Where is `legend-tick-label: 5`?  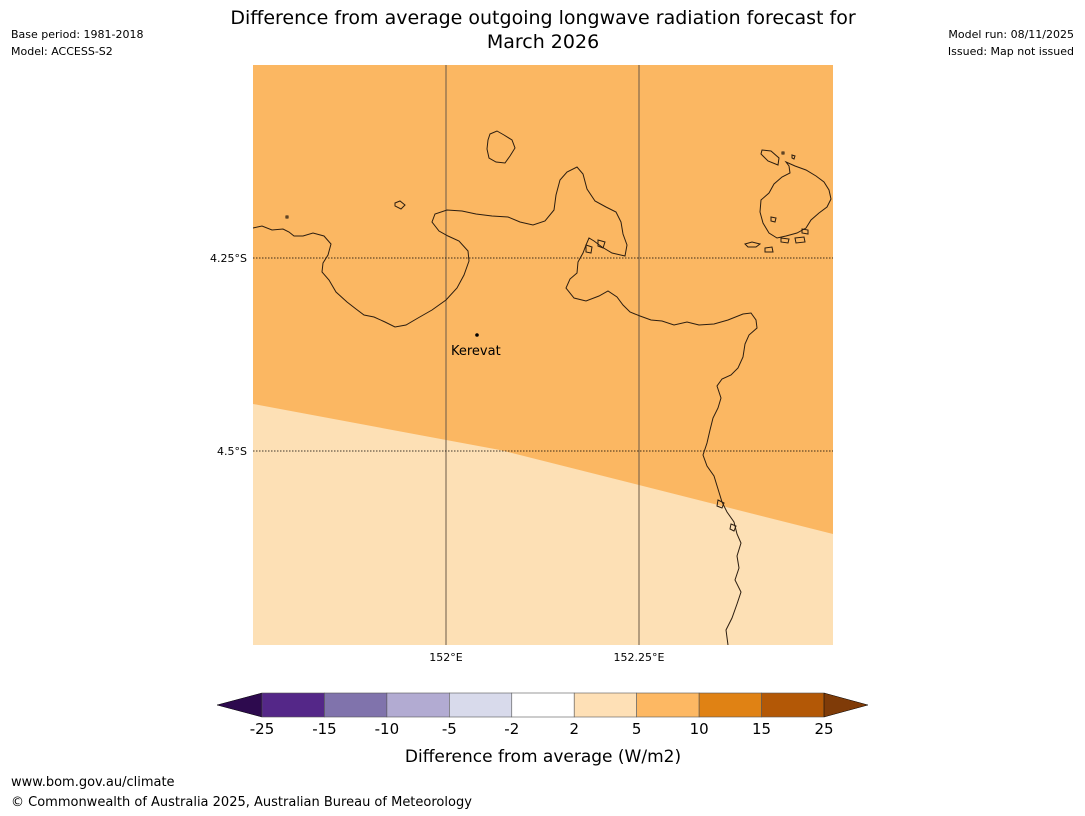
legend-tick-label: 5 is located at coordinates (637, 729).